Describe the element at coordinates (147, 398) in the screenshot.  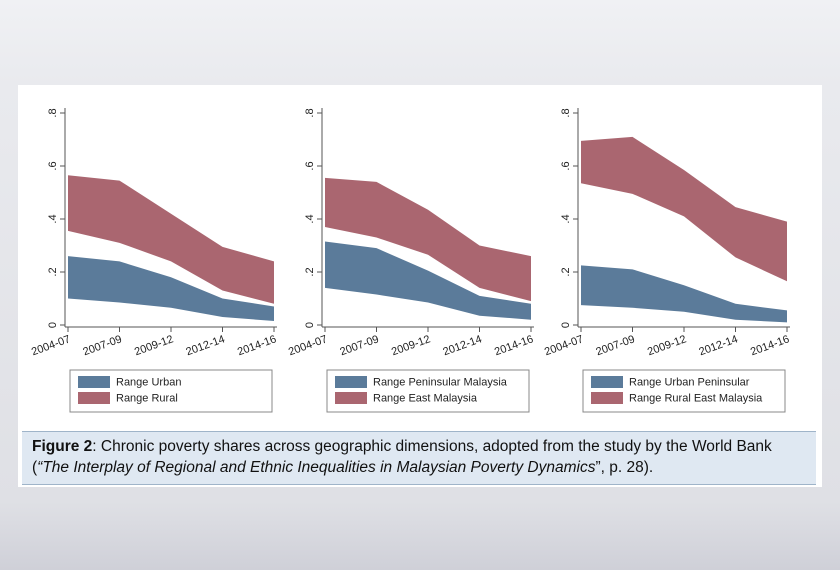
I see `legend-label: Range Rural` at that location.